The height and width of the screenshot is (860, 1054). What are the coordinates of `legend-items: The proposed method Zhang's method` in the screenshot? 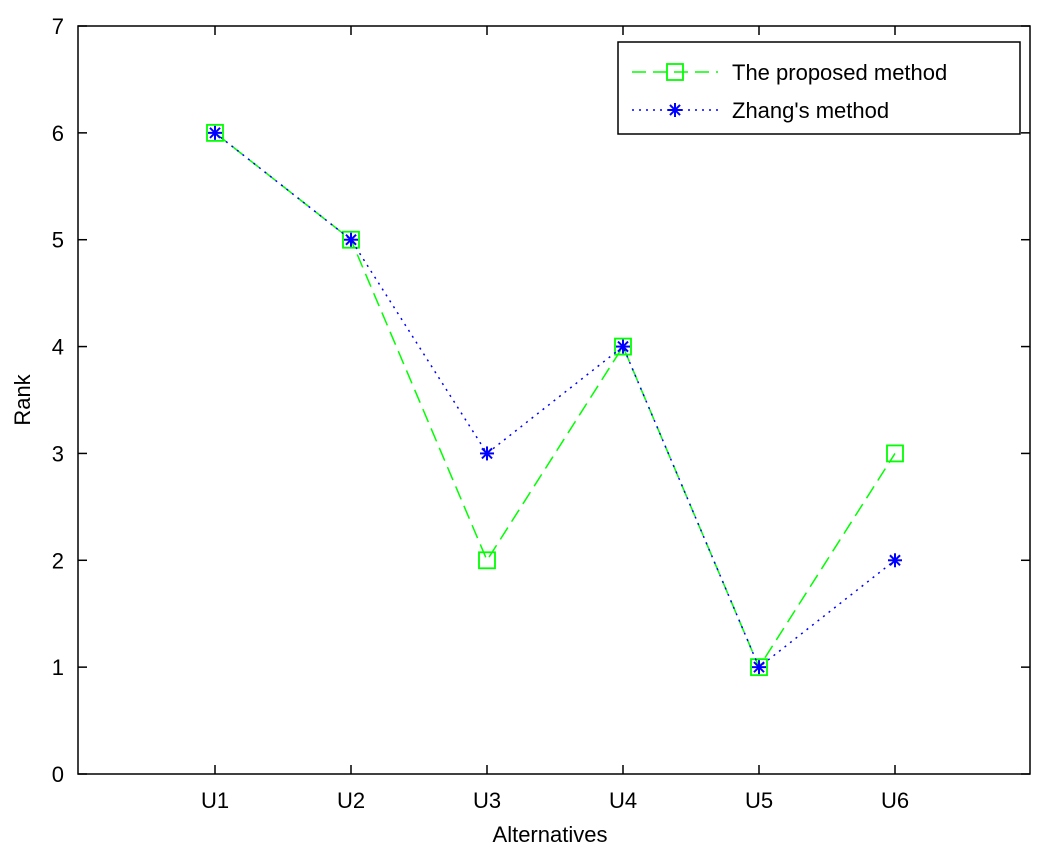 It's located at (789, 91).